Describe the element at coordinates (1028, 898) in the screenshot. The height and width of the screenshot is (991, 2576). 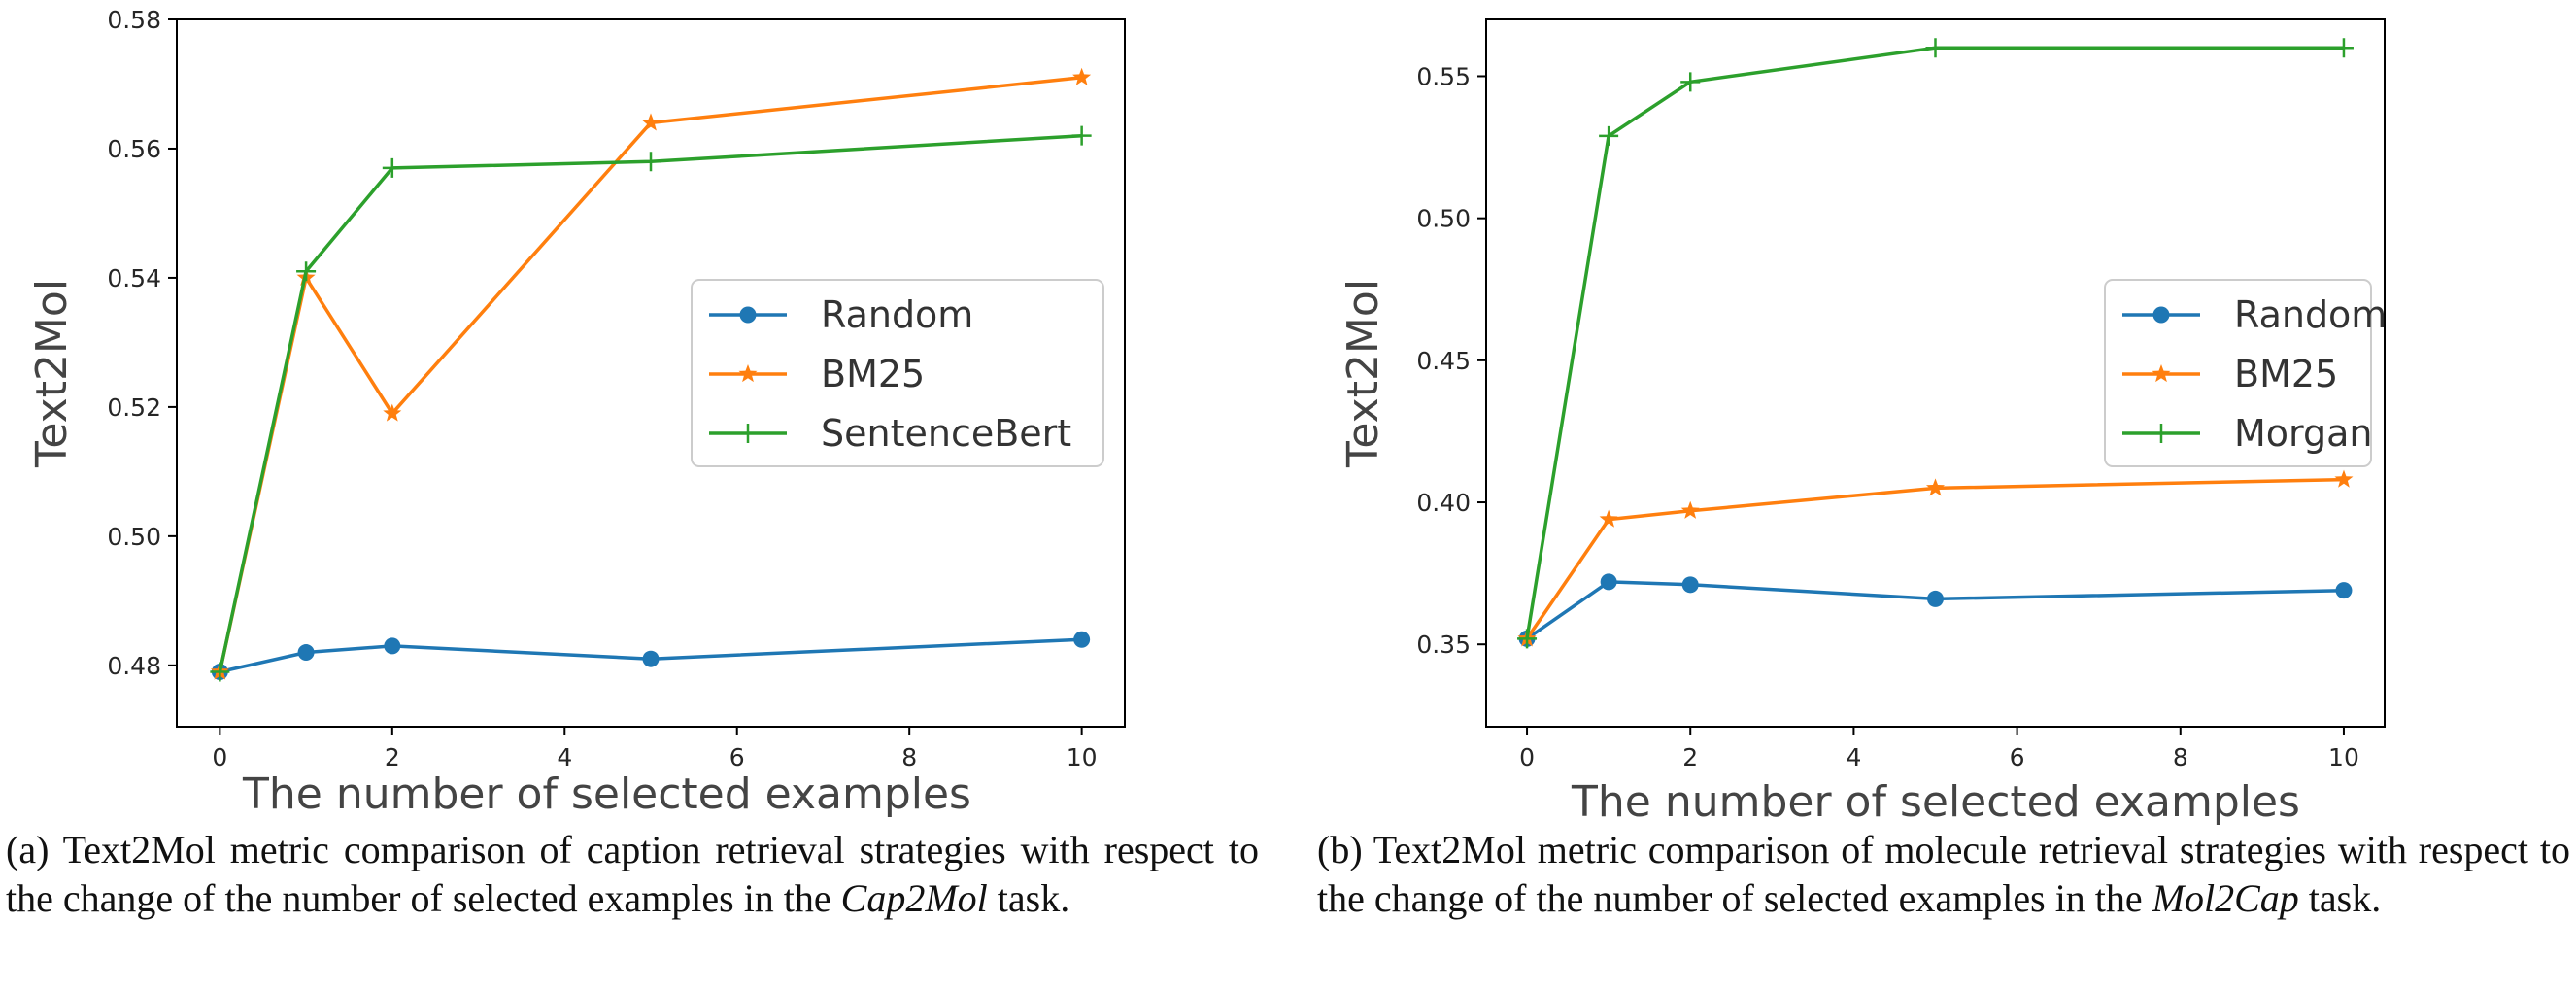
I see `caption-a-suffix: task.` at that location.